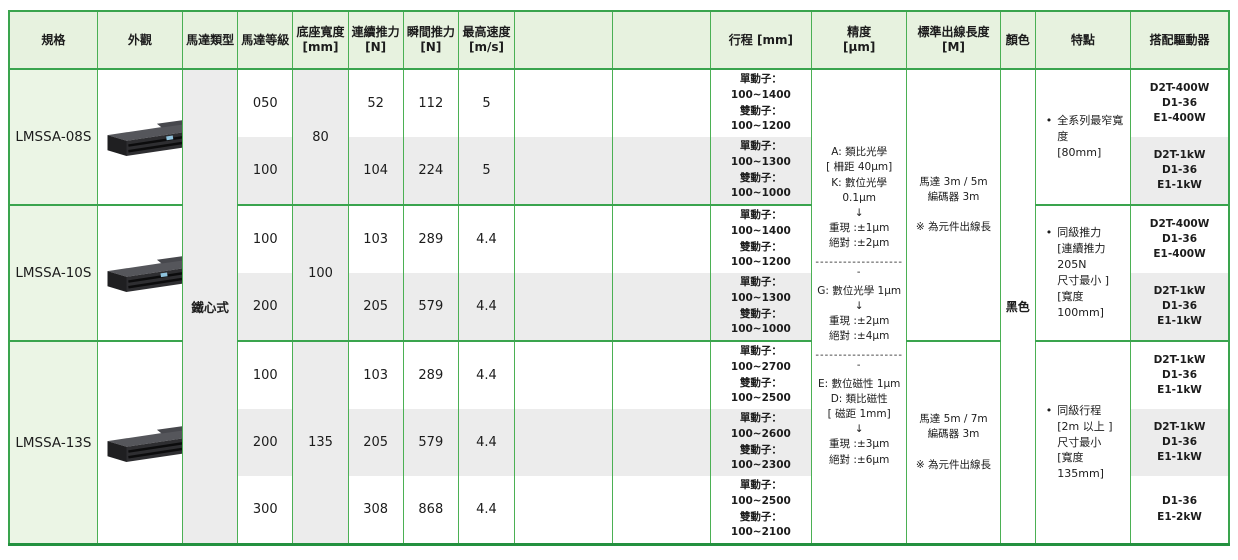 The width and height of the screenshot is (1238, 560). What do you see at coordinates (859, 313) in the screenshot?
I see `accuracy-digital-optical-block: G: 數位光學 1μm ↓ 重現 :±2μm 絕對 :±4μm` at bounding box center [859, 313].